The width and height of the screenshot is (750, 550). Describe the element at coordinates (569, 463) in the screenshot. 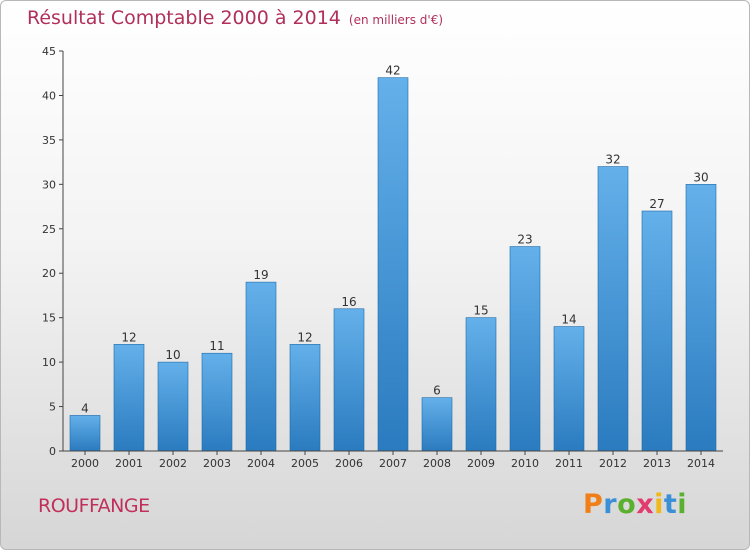

I see `x-tick-label-2011: 2011` at that location.